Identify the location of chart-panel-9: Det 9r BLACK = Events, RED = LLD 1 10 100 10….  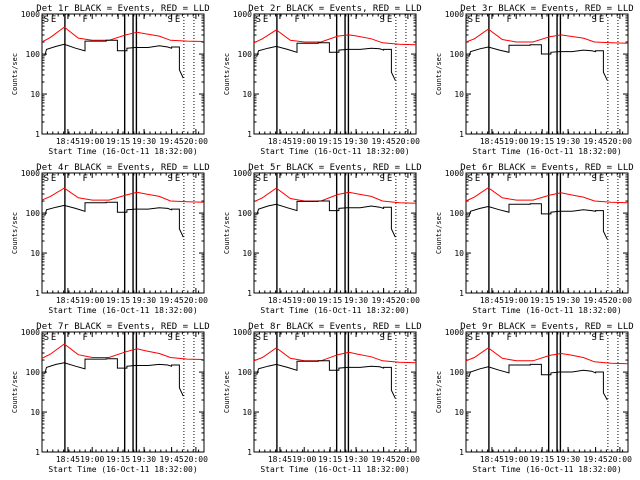
(534, 398).